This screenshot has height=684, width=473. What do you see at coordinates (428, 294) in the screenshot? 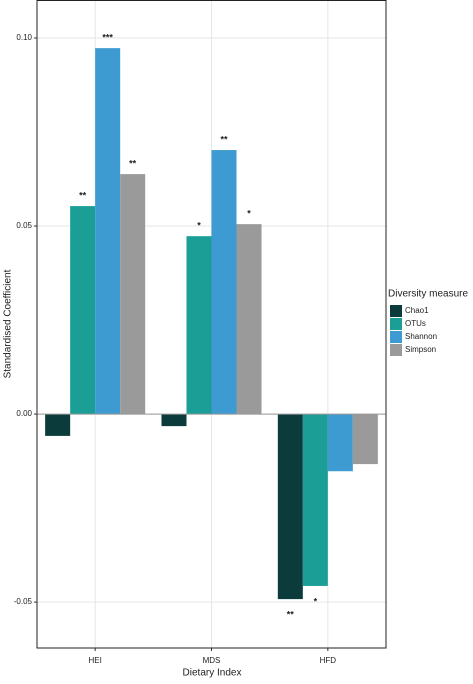
I see `legend-title: Diversity measure` at bounding box center [428, 294].